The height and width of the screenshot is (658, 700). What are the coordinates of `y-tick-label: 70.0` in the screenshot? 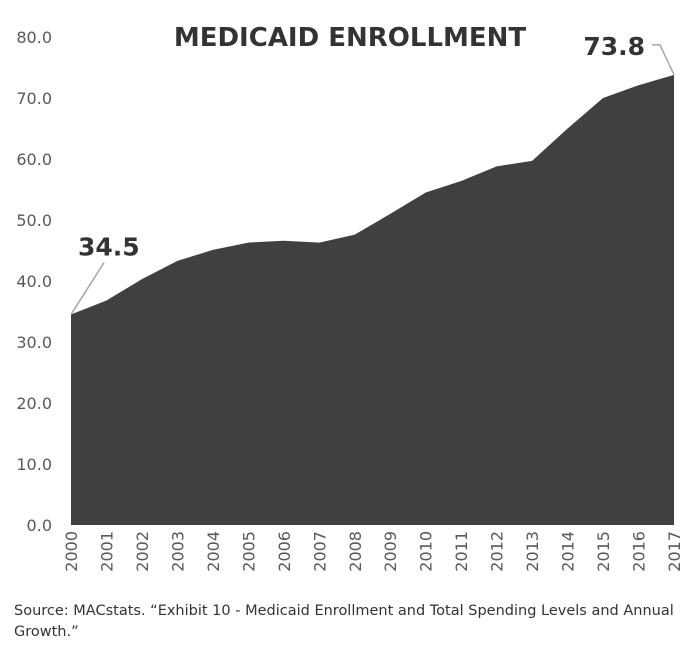 It's located at (34, 98).